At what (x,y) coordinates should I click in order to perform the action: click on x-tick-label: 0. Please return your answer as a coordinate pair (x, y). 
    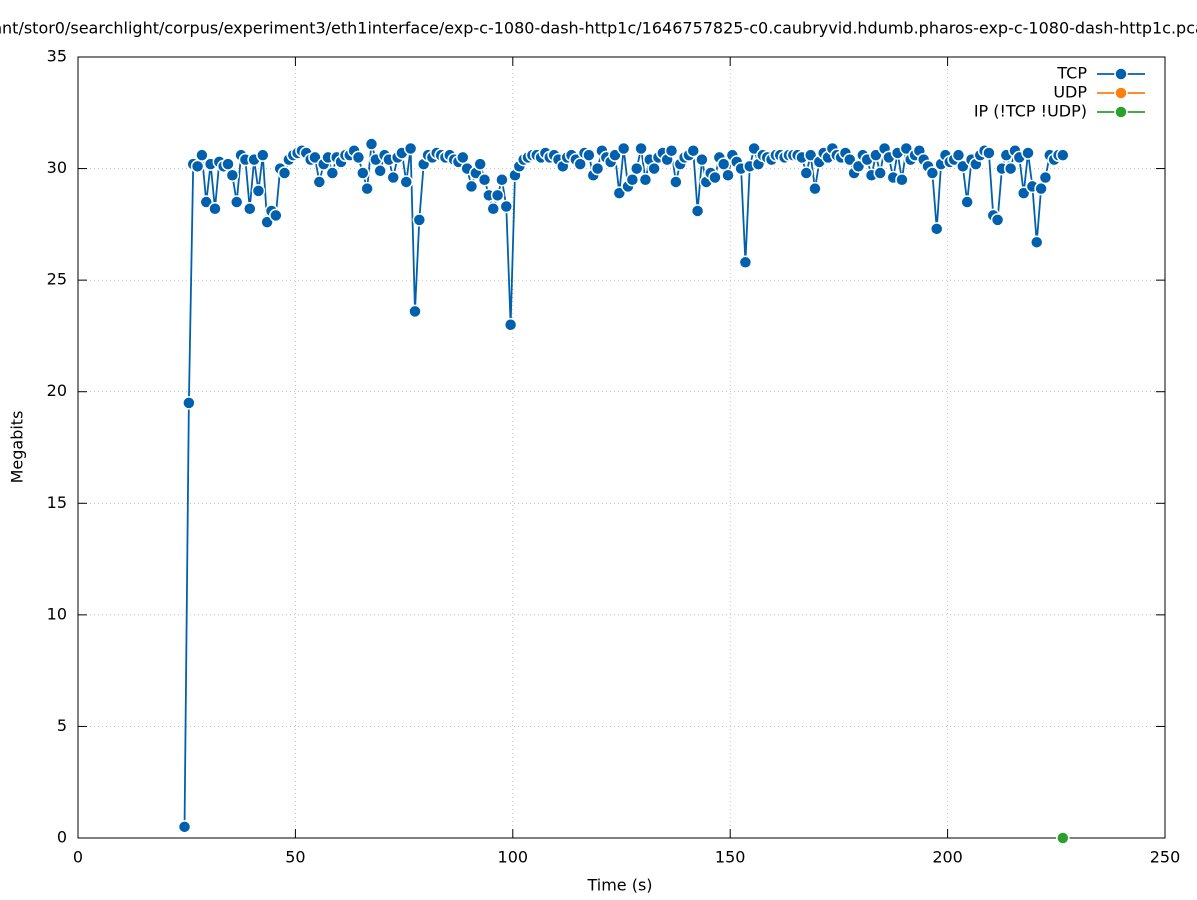
    Looking at the image, I should click on (78, 857).